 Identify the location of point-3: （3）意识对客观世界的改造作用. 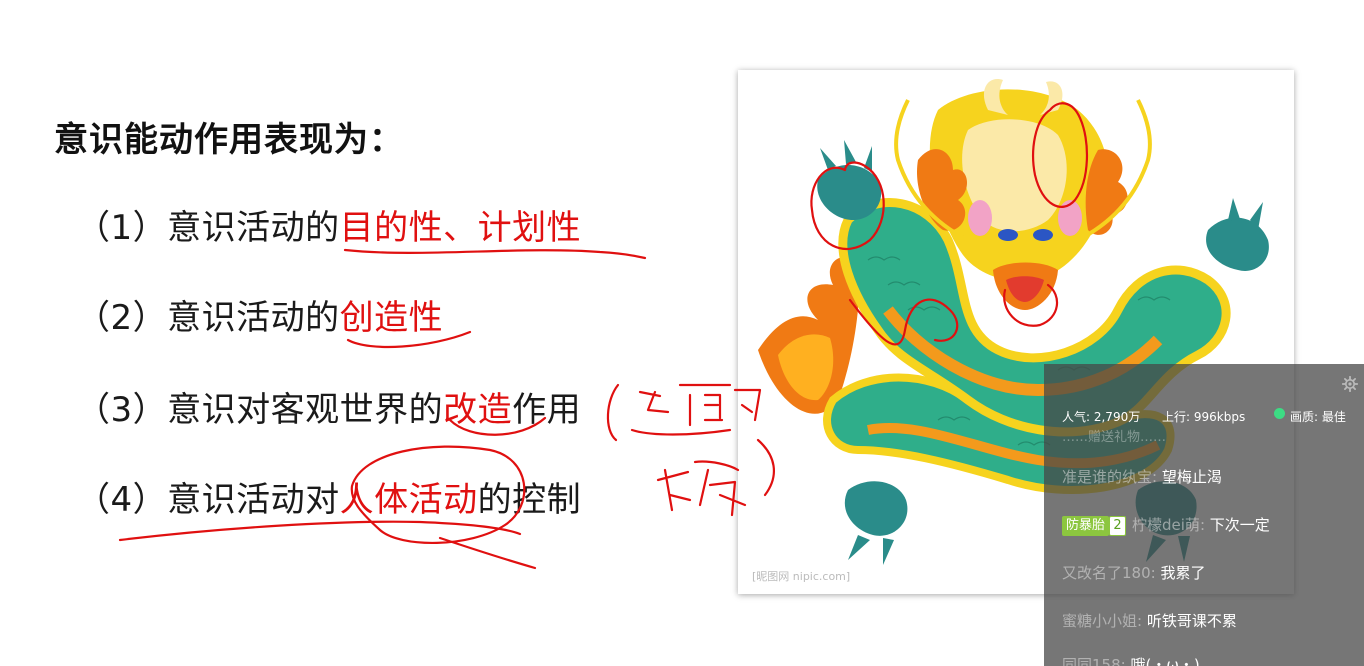
(328, 406).